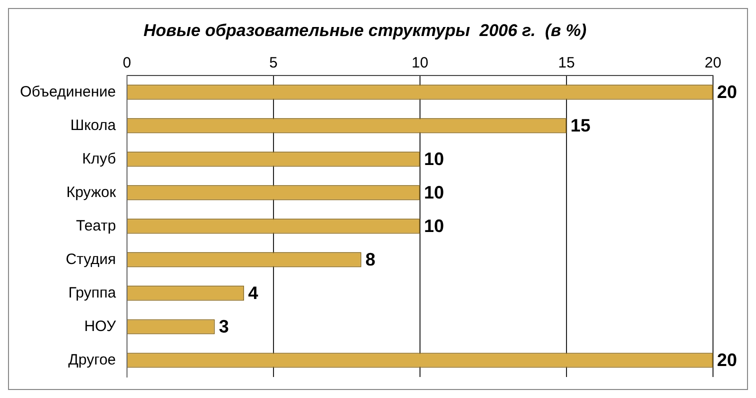  I want to click on x-tick-label: 15, so click(566, 63).